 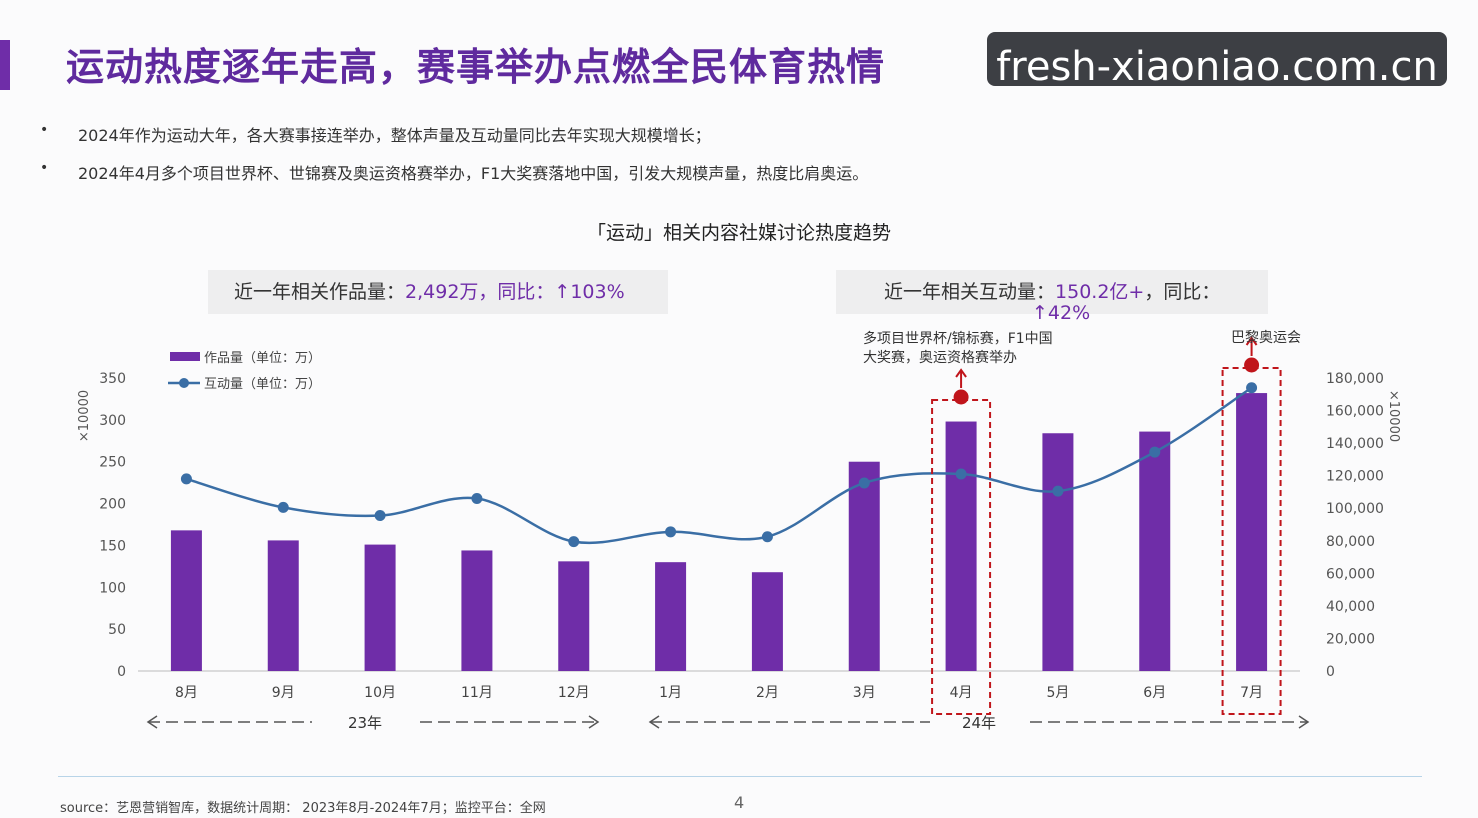 What do you see at coordinates (476, 67) in the screenshot?
I see `page-title: 运动热度逐年走高，赛事举办点燃全民体育热情` at bounding box center [476, 67].